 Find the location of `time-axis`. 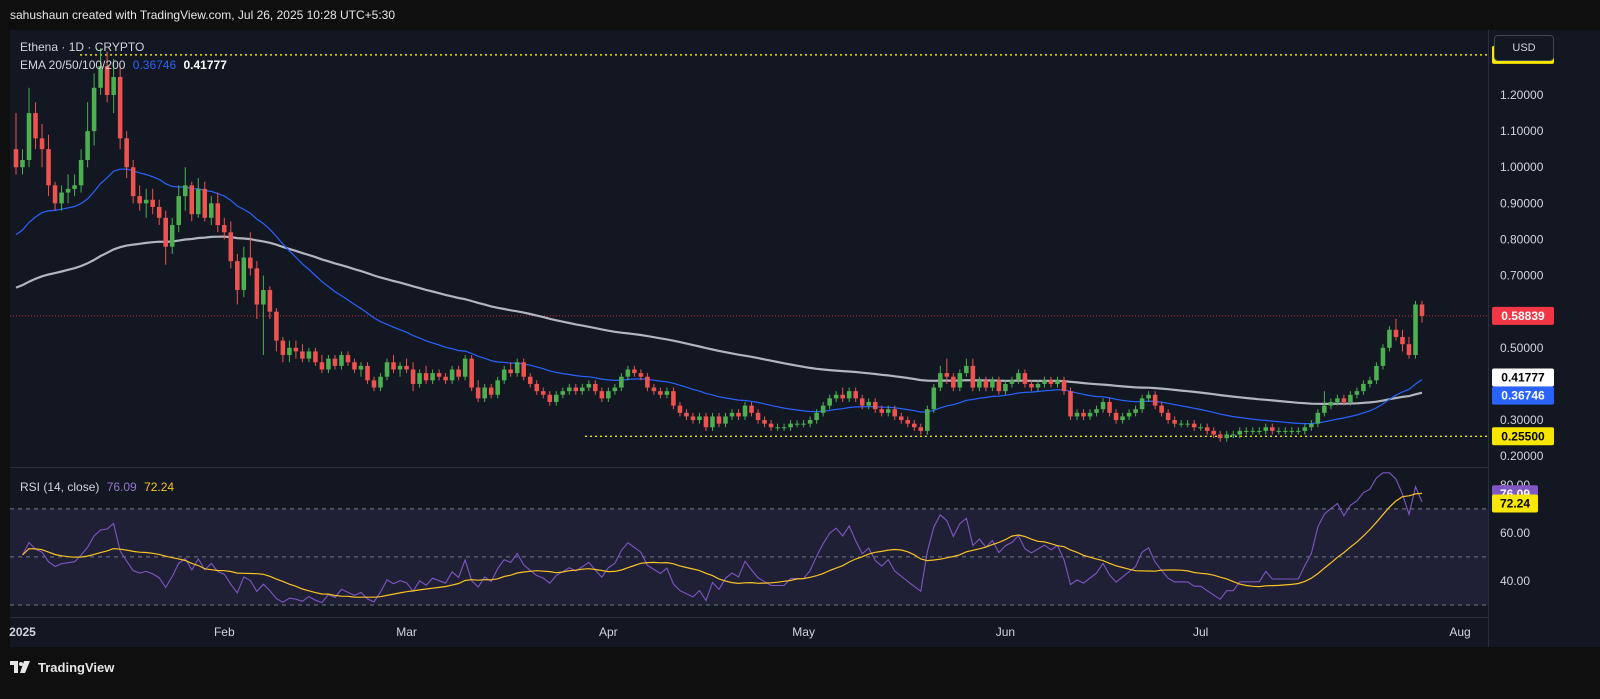

time-axis is located at coordinates (749, 632).